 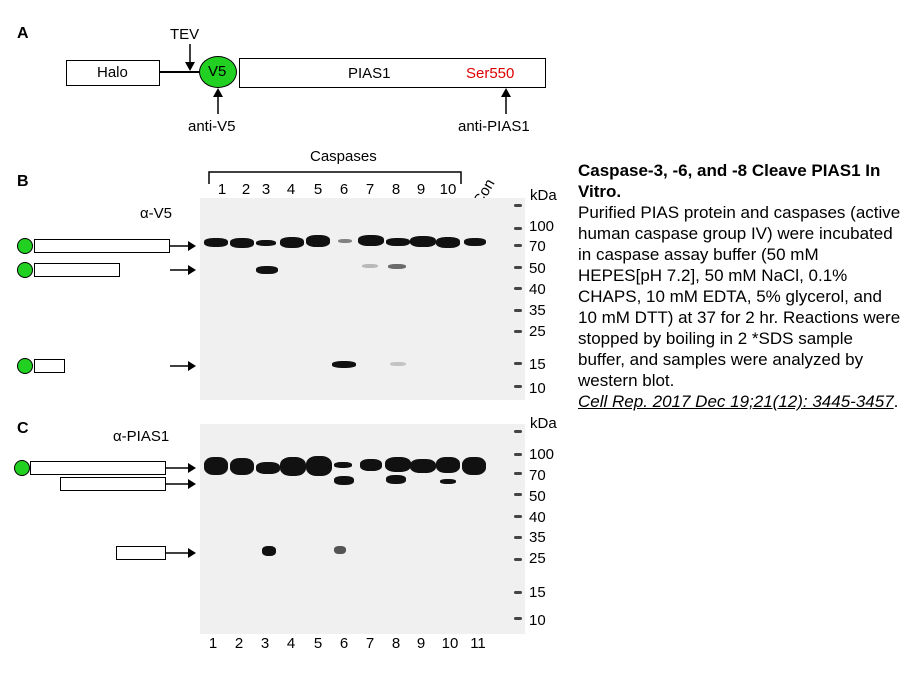 I want to click on b-marker-35: 35, so click(x=537, y=310).